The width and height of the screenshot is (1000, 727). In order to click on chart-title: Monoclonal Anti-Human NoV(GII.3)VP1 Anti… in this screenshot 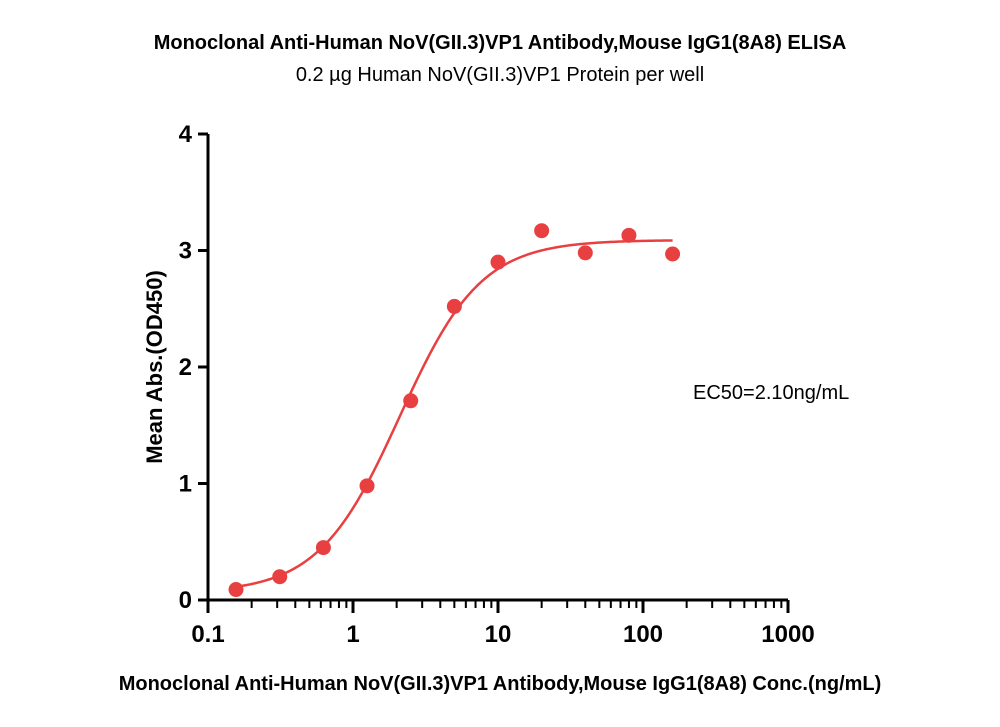, I will do `click(500, 43)`.